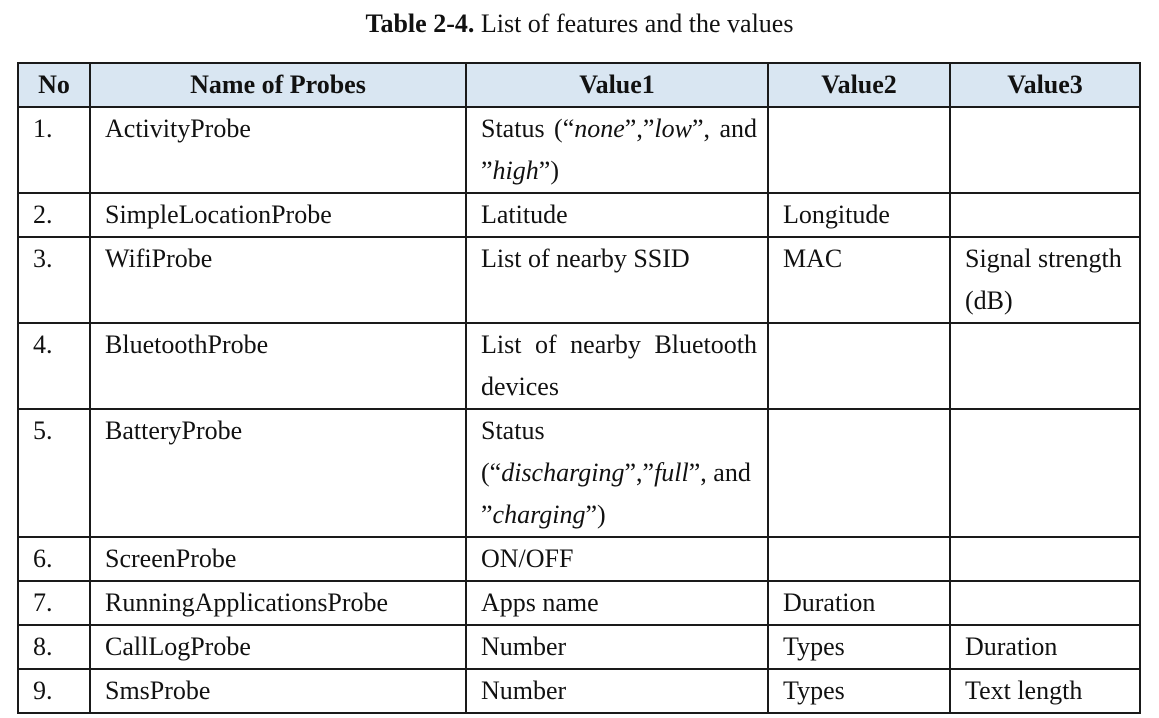 Image resolution: width=1159 pixels, height=718 pixels. What do you see at coordinates (617, 603) in the screenshot?
I see `cell-value1: Apps name` at bounding box center [617, 603].